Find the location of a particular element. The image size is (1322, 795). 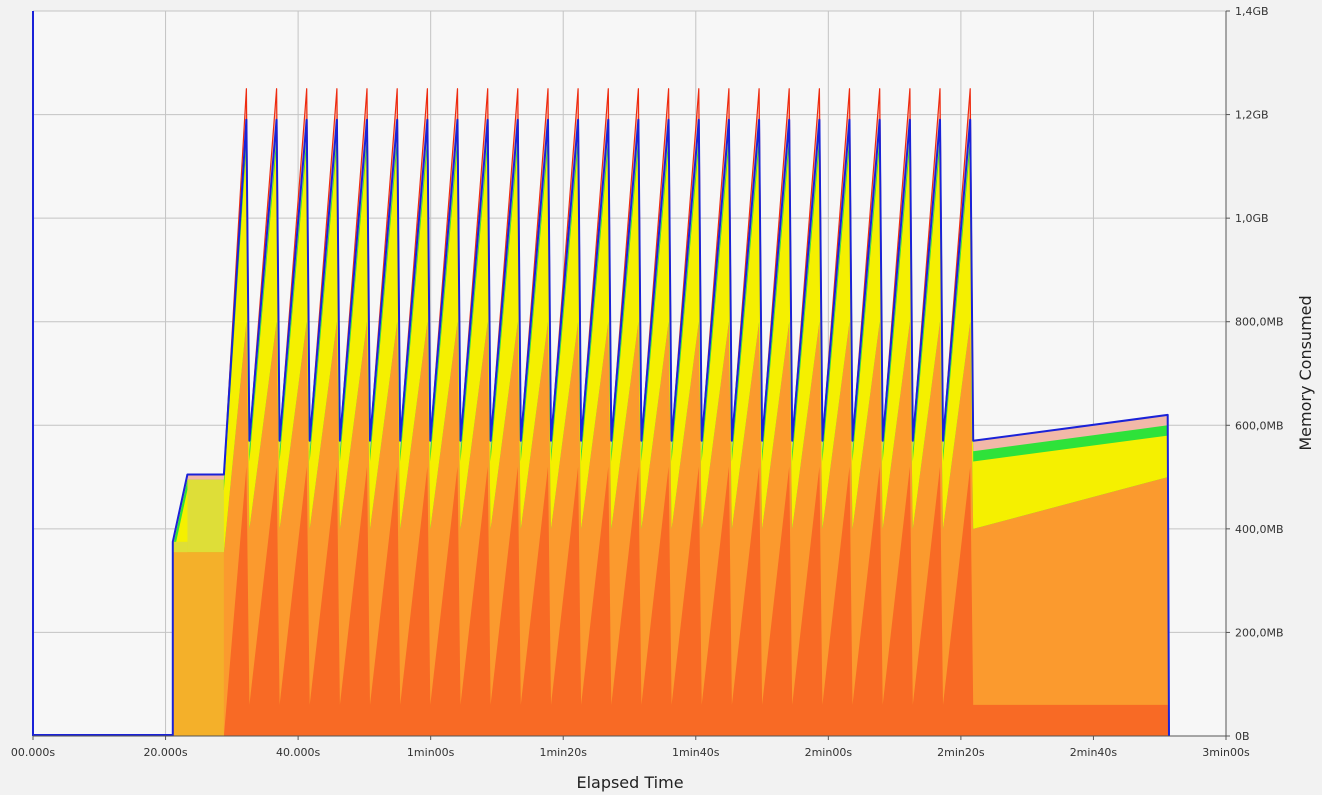

y-tick-label: 800,0MB is located at coordinates (1259, 322).